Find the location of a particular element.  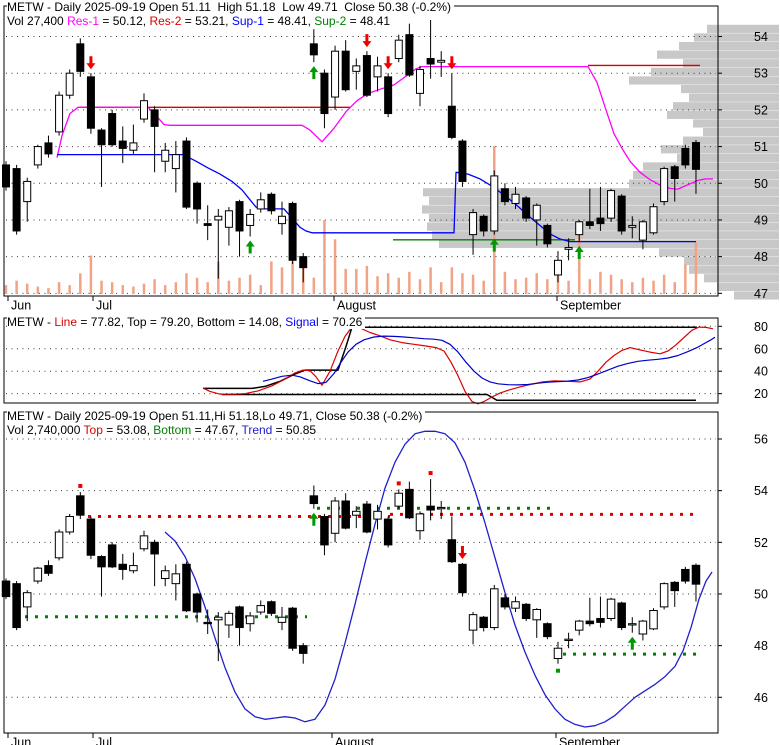

y-tick-label: 47 is located at coordinates (761, 294).